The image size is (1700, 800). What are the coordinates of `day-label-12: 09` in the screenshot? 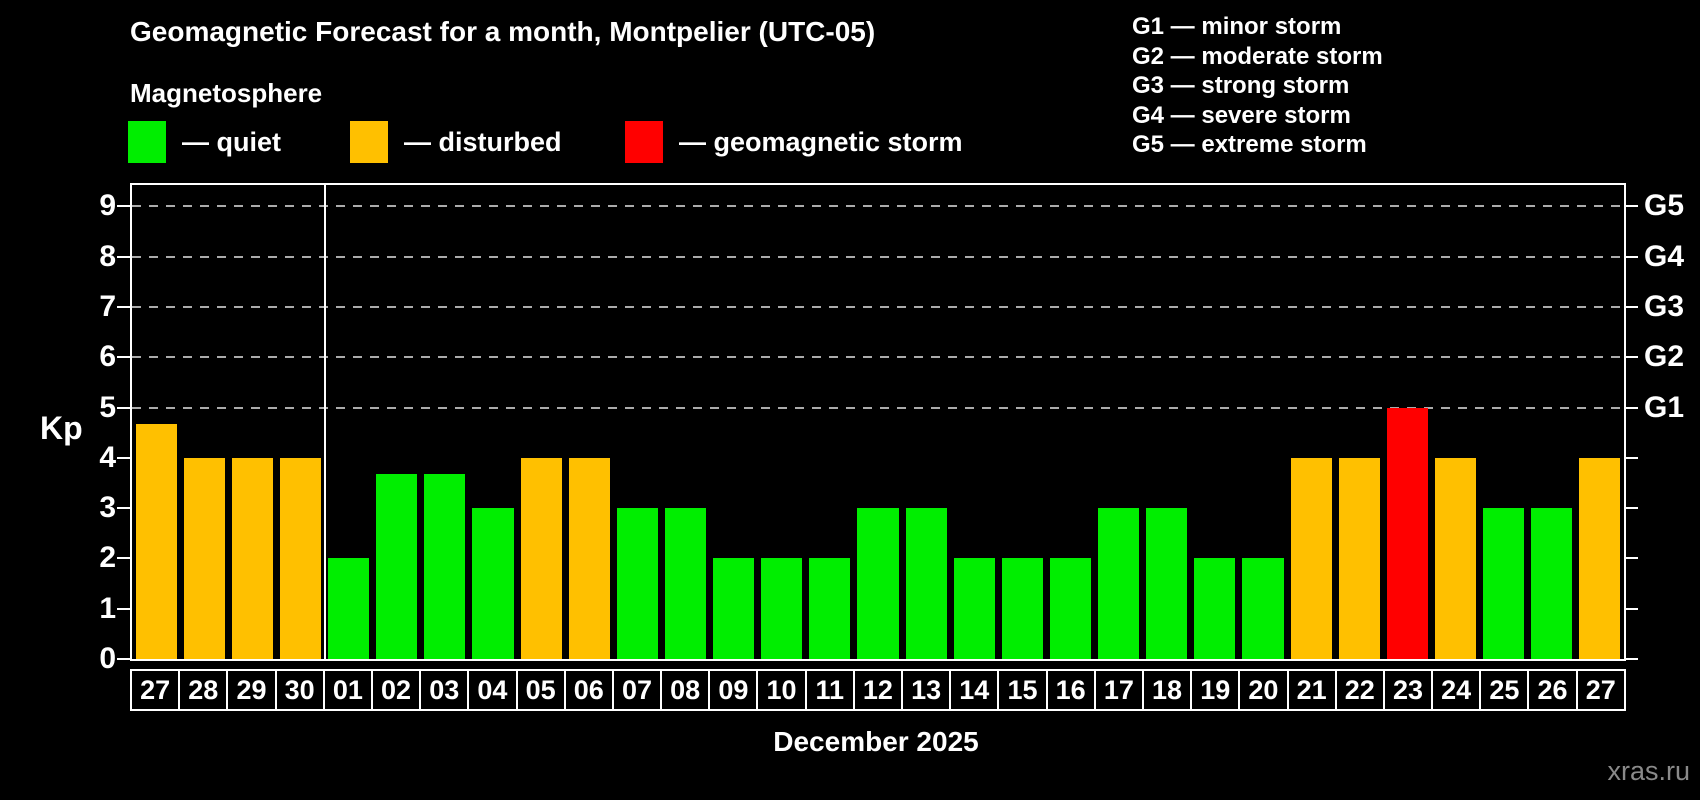 It's located at (733, 690).